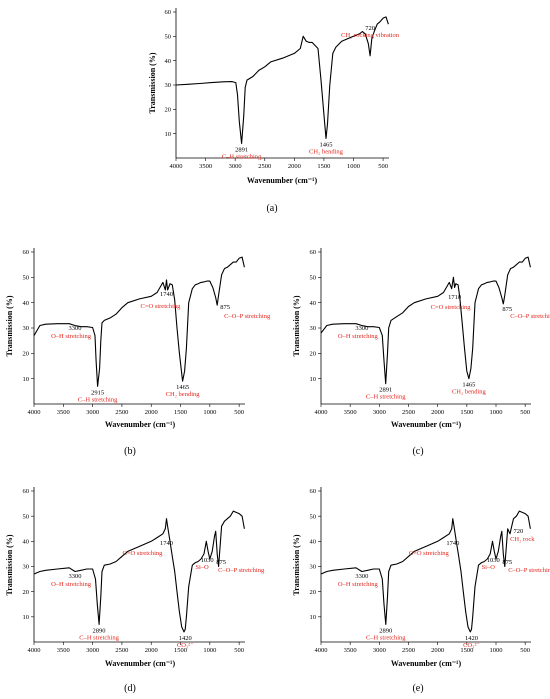 The image size is (550, 699). What do you see at coordinates (185, 638) in the screenshot?
I see `peak-wavenumber-label: 1420` at bounding box center [185, 638].